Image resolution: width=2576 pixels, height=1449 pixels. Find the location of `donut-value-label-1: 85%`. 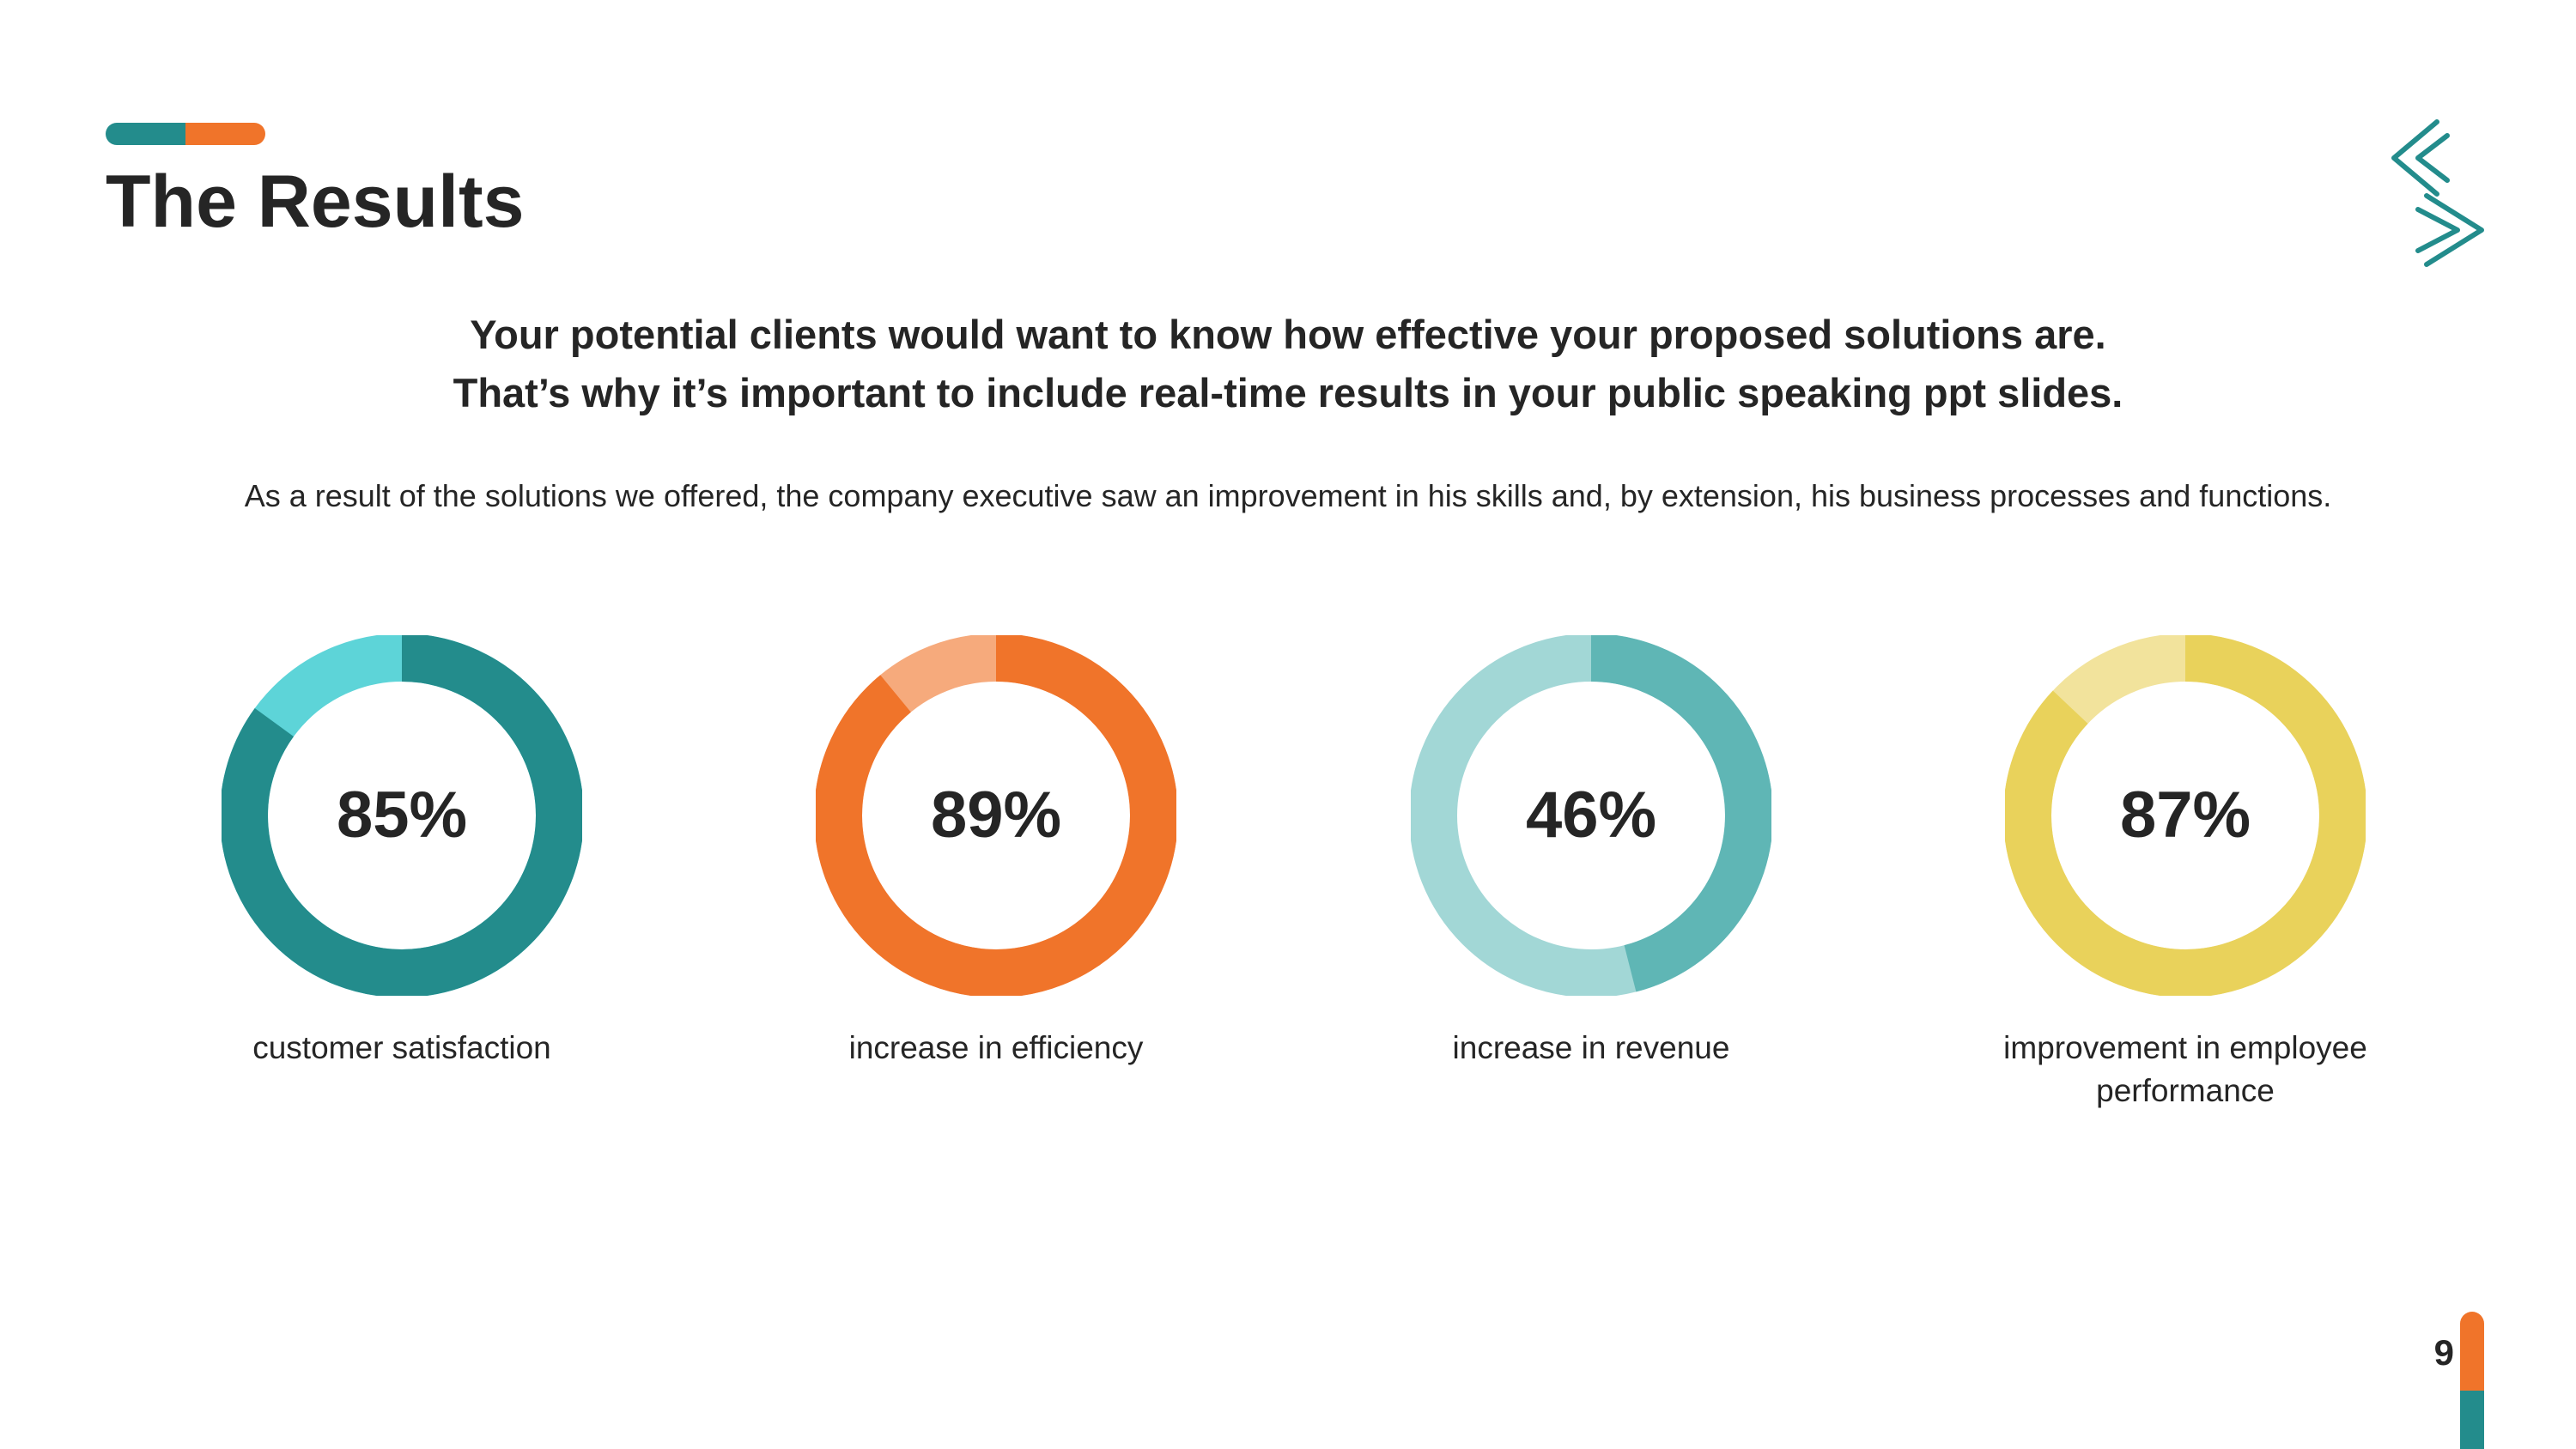

donut-value-label-1: 85% is located at coordinates (402, 815).